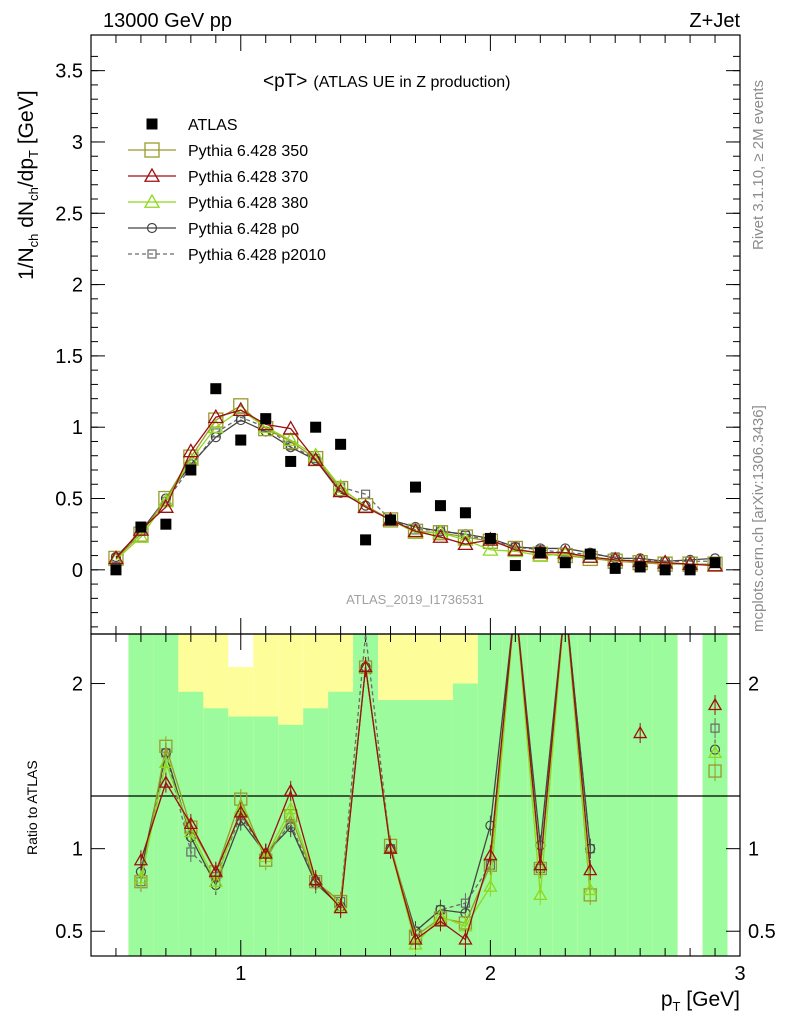 This screenshot has height=1024, width=786. What do you see at coordinates (77, 850) in the screenshot?
I see `ratio-y-tick-label: 1` at bounding box center [77, 850].